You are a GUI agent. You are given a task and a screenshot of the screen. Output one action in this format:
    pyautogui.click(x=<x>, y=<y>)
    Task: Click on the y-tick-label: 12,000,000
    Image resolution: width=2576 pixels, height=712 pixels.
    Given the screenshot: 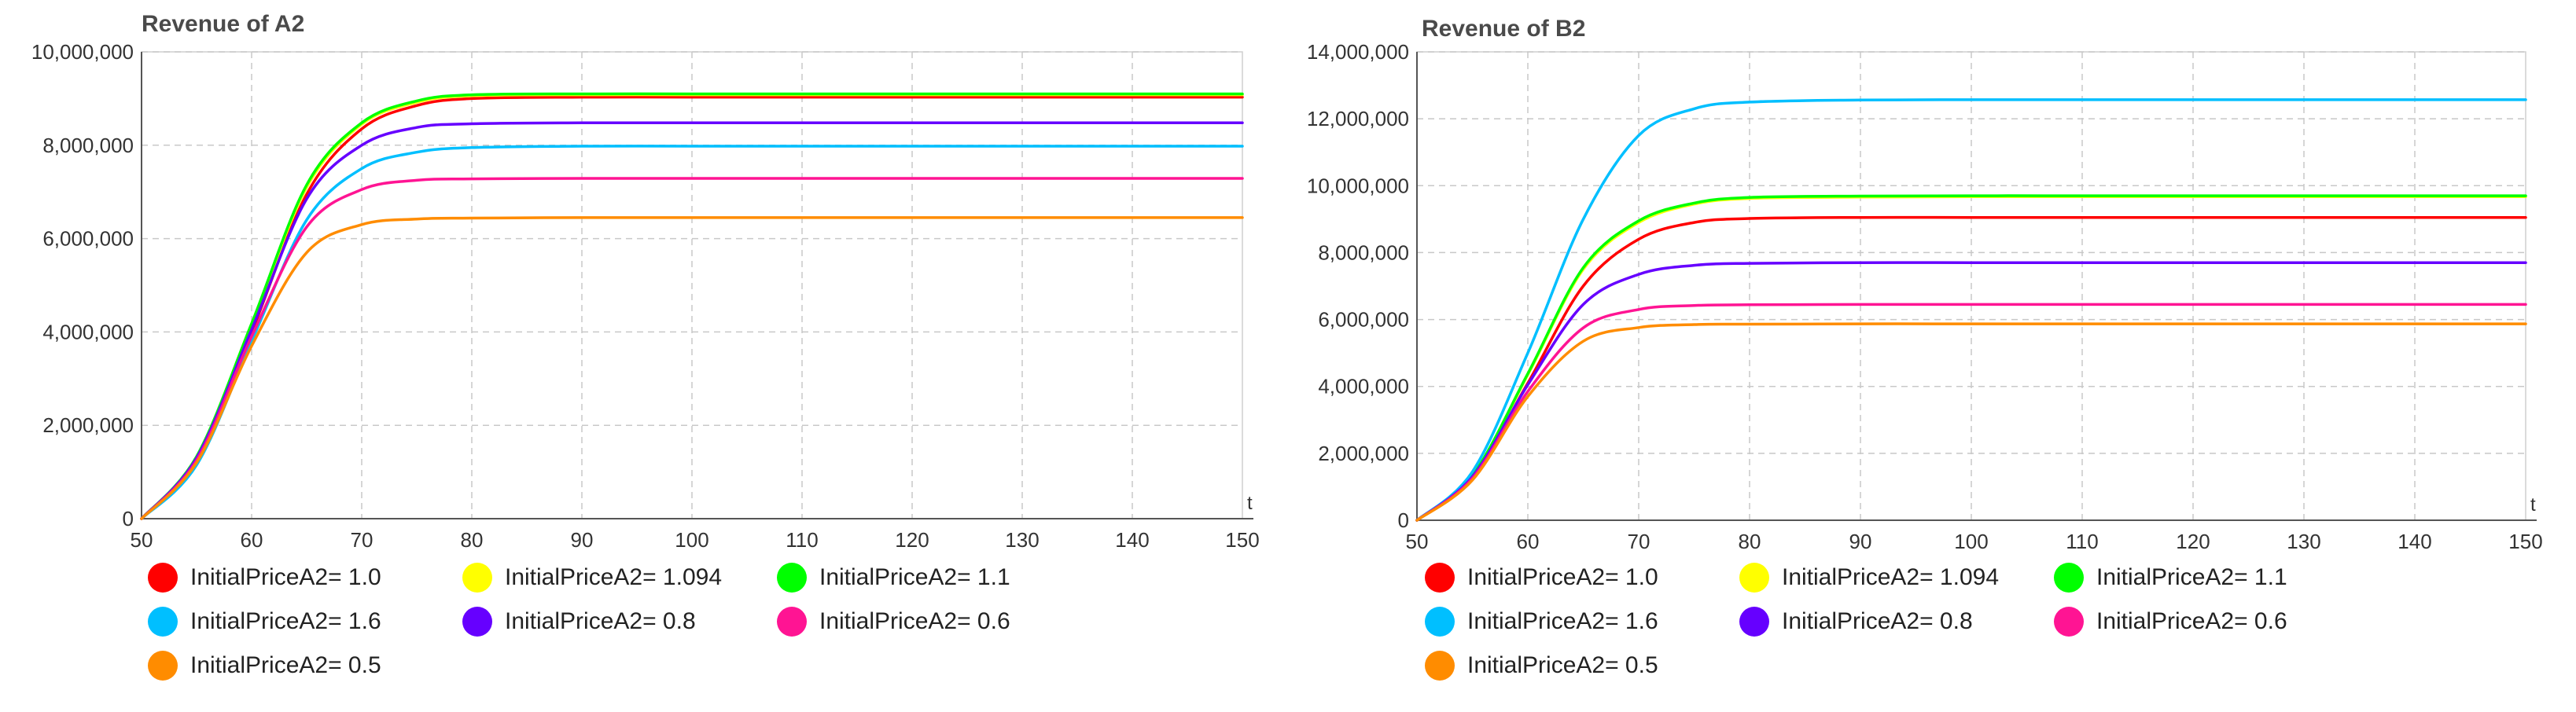 What is the action you would take?
    pyautogui.click(x=1358, y=119)
    